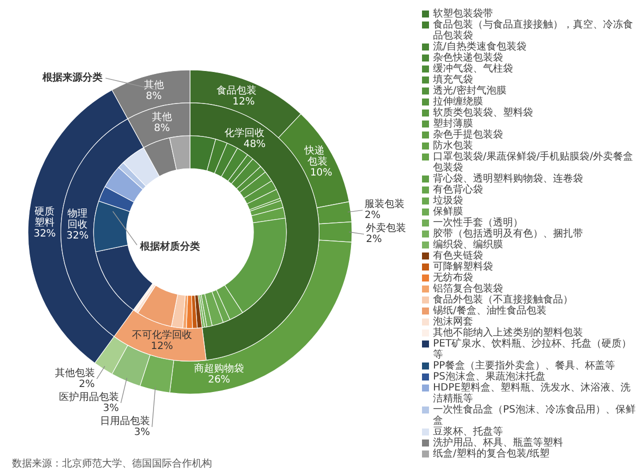  What do you see at coordinates (244, 133) in the screenshot?
I see `slice-label: 化学回收` at bounding box center [244, 133].